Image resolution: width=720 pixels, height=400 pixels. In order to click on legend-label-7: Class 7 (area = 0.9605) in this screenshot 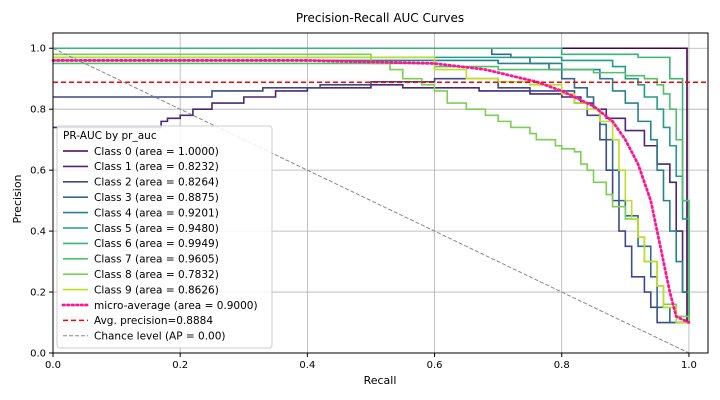, I will do `click(156, 260)`.